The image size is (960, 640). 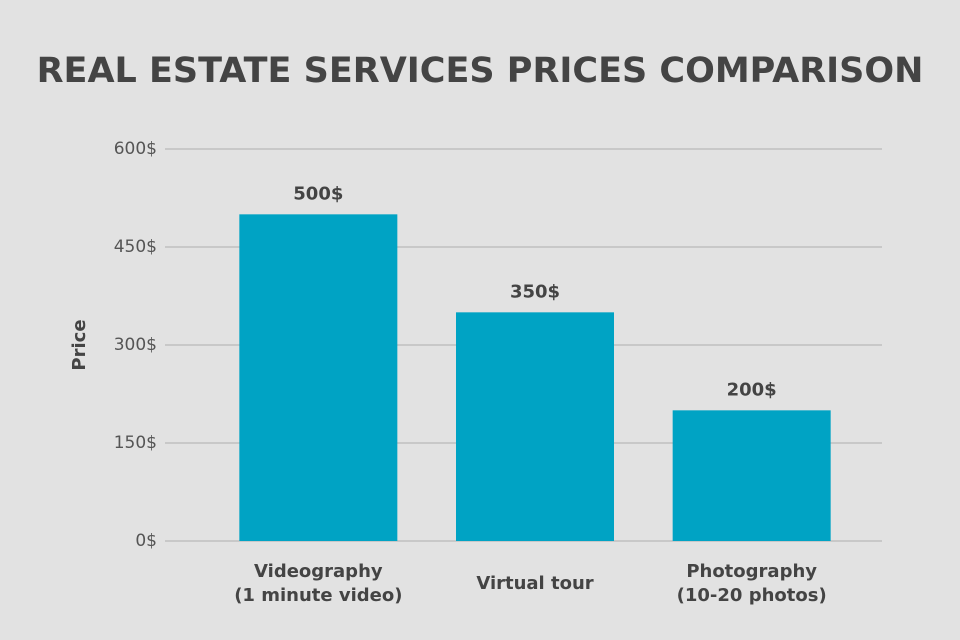 What do you see at coordinates (135, 345) in the screenshot?
I see `y-tick-label: 300$` at bounding box center [135, 345].